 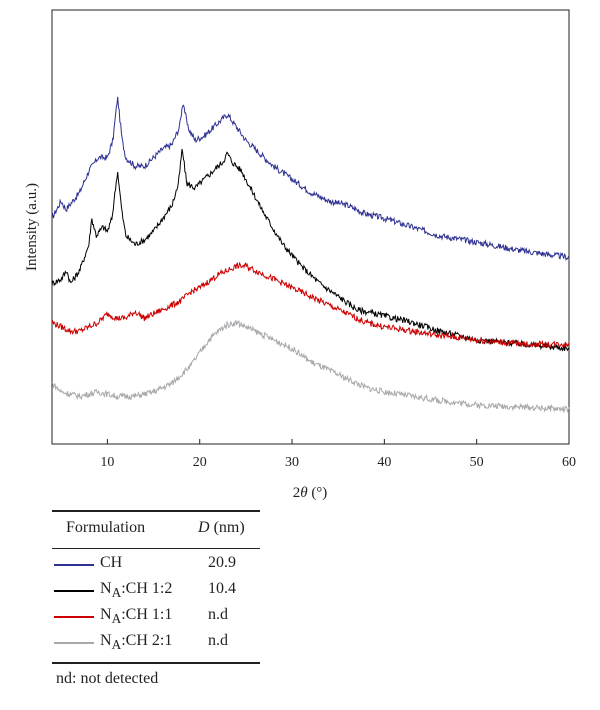 I want to click on legend-header-formulation: Formulation, so click(x=106, y=527).